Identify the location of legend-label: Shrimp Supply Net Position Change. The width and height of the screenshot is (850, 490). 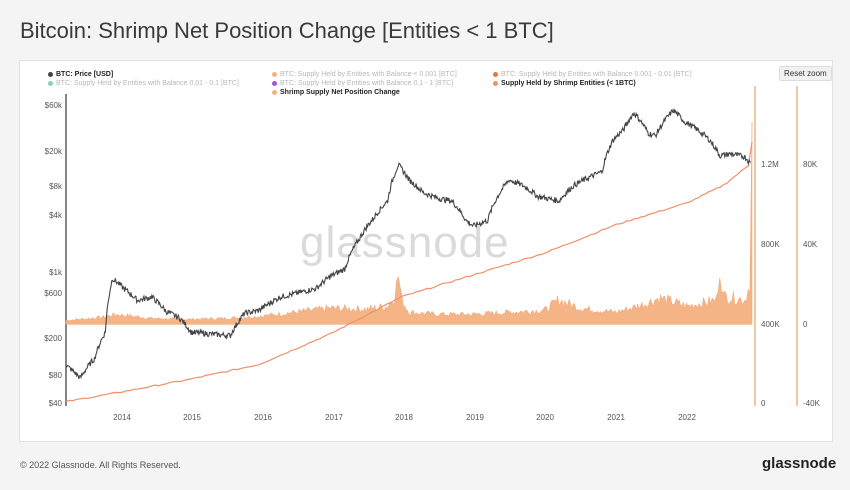
(340, 92).